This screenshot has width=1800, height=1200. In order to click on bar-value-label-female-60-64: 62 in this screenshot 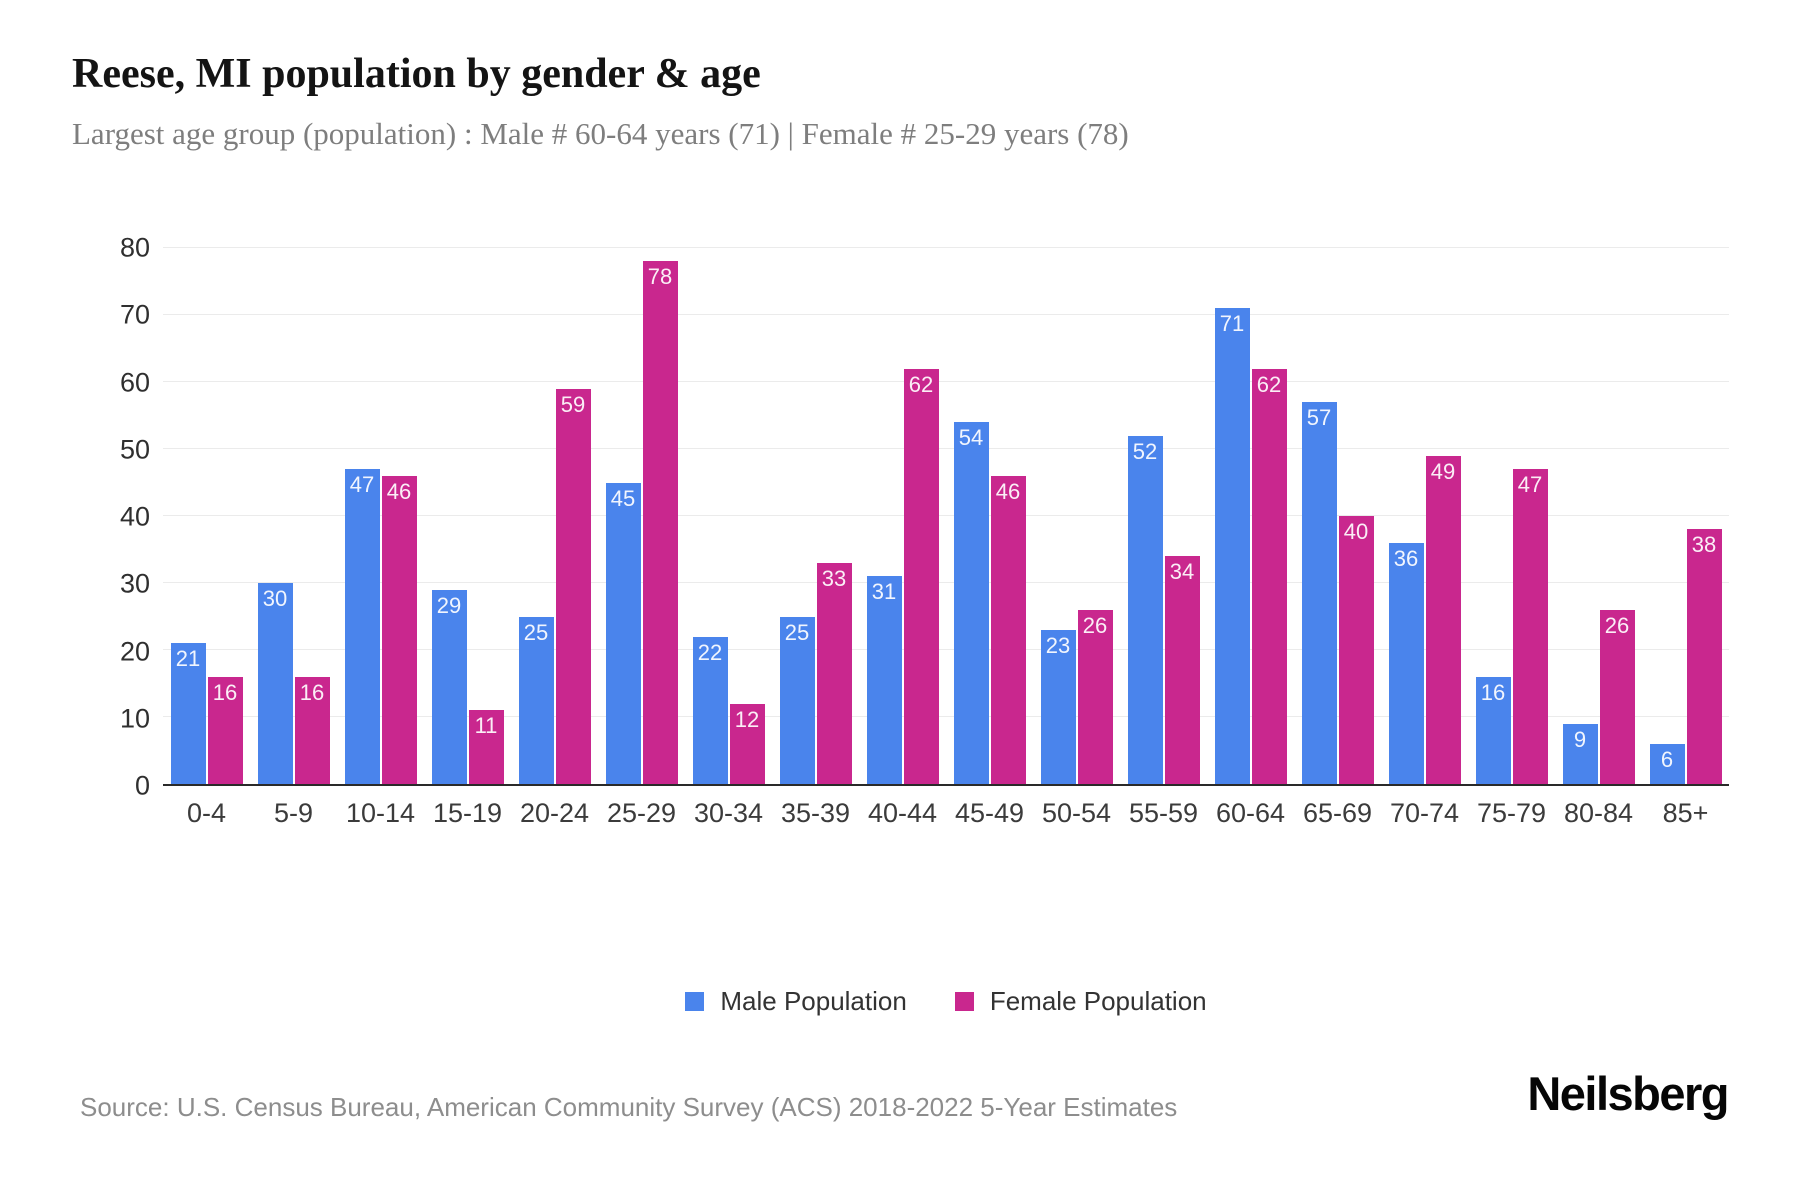, I will do `click(1269, 384)`.